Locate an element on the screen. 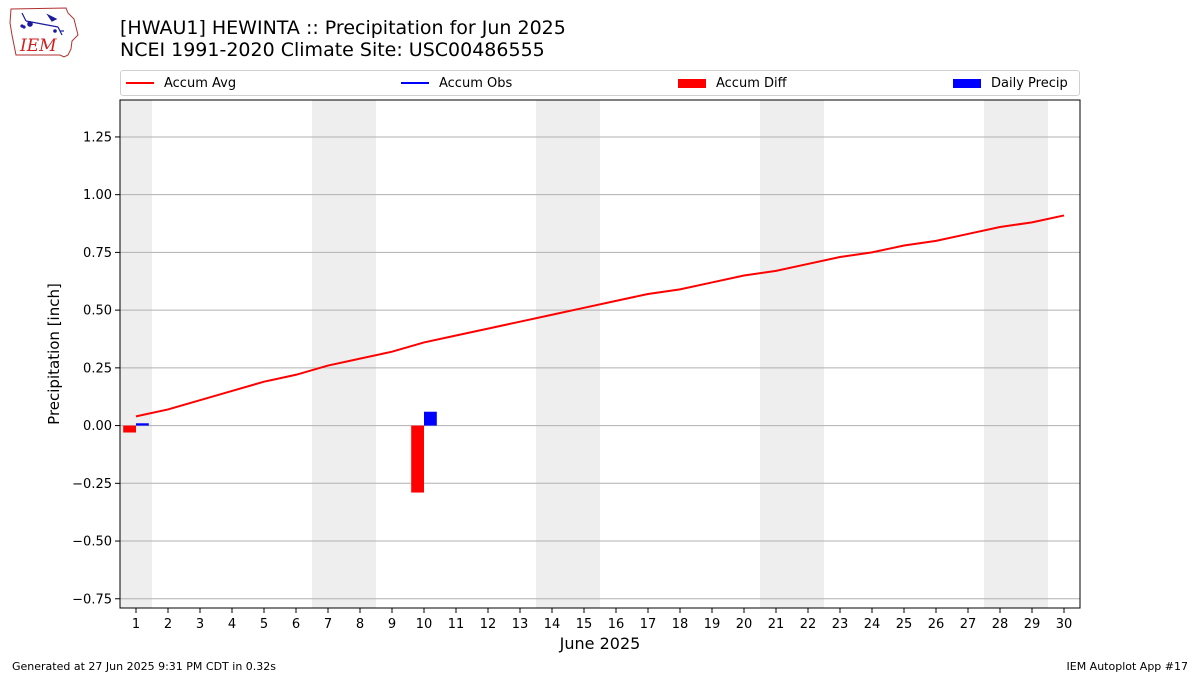 The image size is (1200, 675). x-tick-label: 21 is located at coordinates (776, 624).